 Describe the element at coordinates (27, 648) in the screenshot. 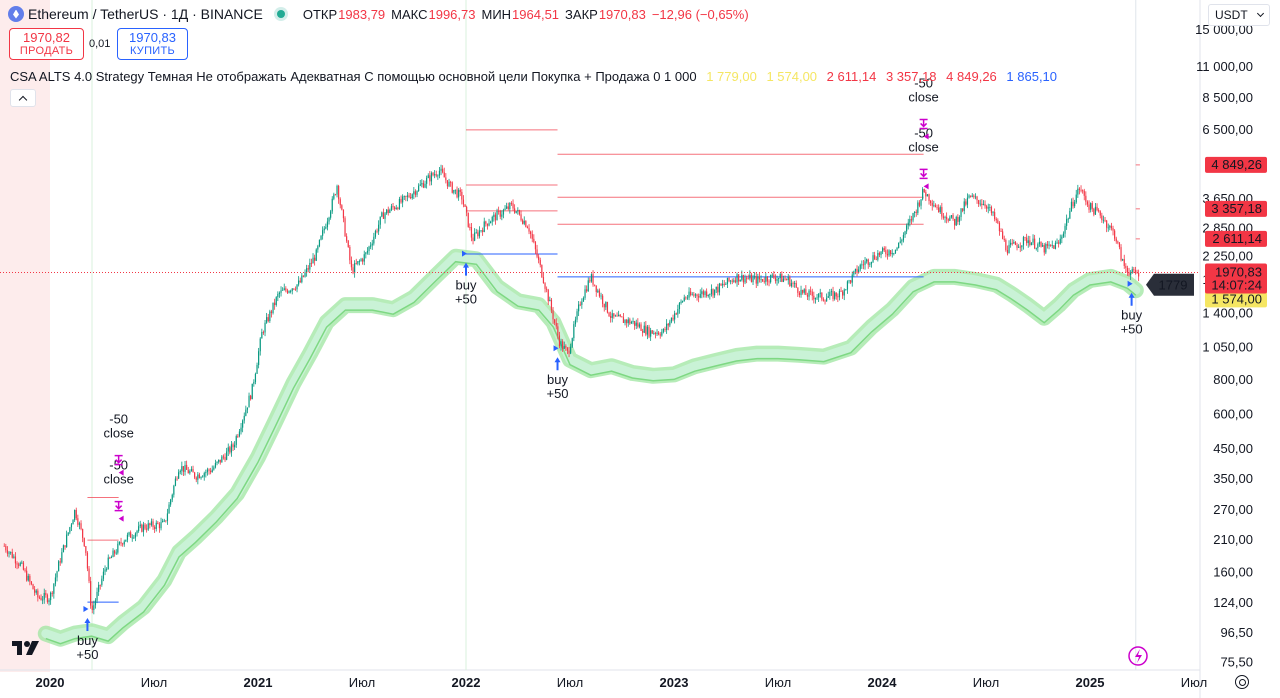

I see `tradingview-logo-icon` at that location.